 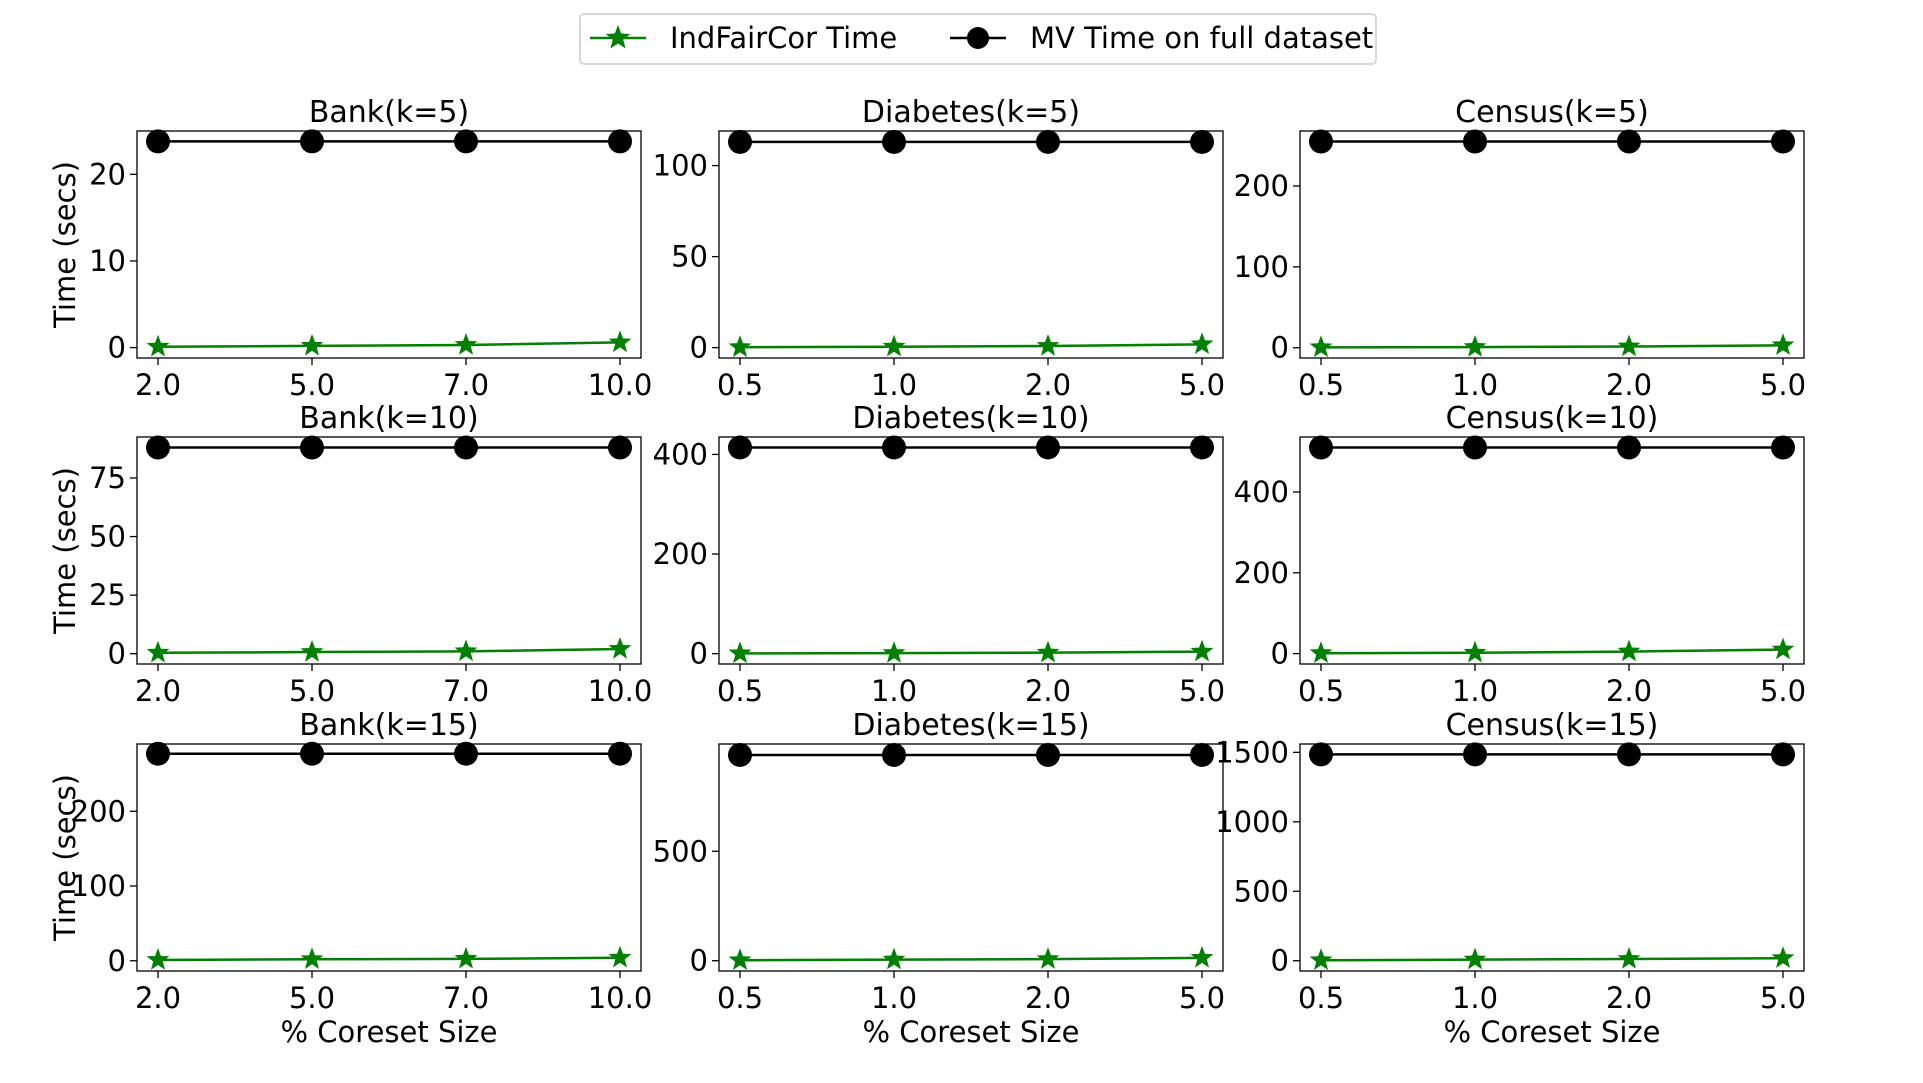 I want to click on subplot-title: Bank(k=5), so click(x=389, y=112).